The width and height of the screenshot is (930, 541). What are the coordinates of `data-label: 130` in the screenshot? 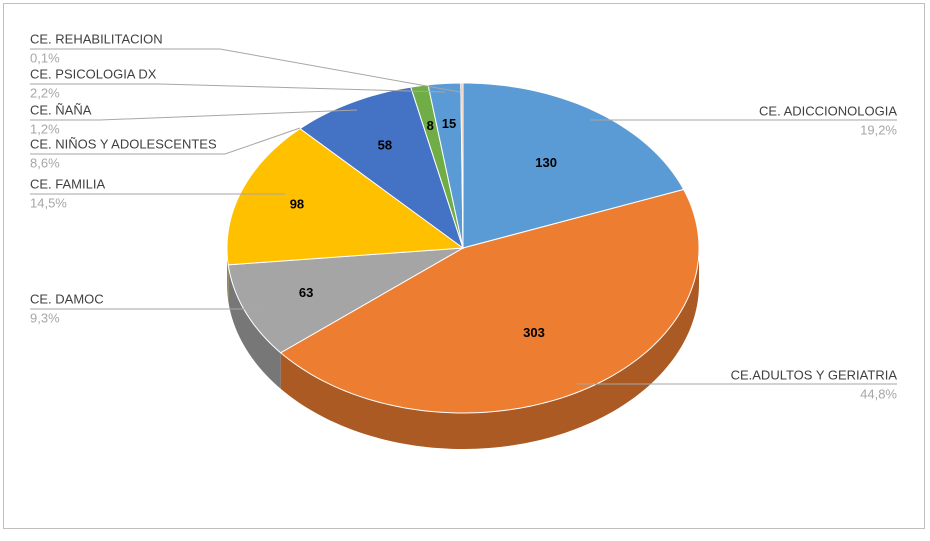 It's located at (546, 162).